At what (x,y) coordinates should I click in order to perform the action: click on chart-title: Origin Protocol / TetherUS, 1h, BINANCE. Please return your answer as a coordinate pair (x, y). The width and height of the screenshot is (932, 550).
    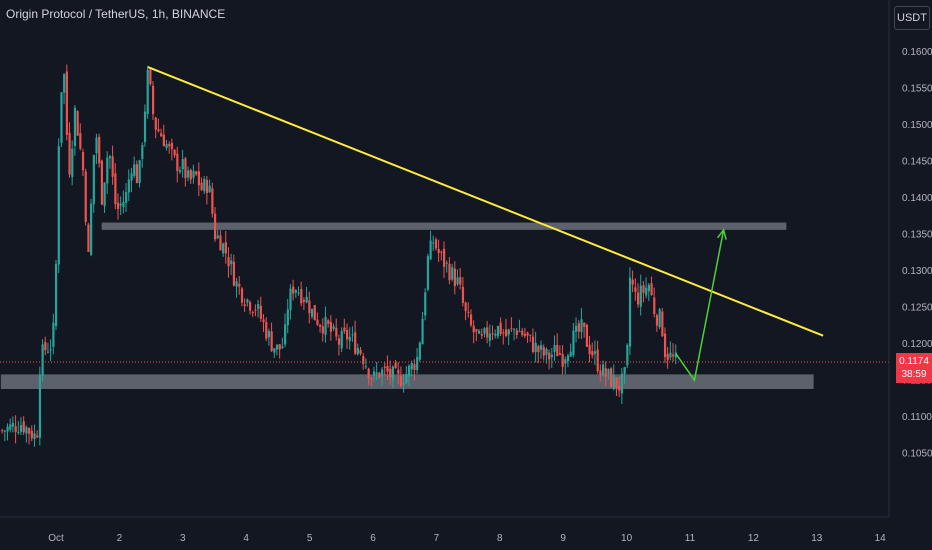
    Looking at the image, I should click on (116, 14).